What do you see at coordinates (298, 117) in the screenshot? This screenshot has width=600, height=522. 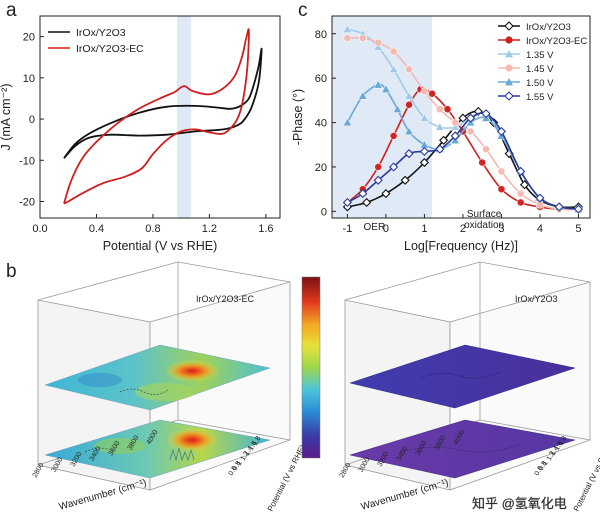 I see `y-axis-label: -Phase (°)` at bounding box center [298, 117].